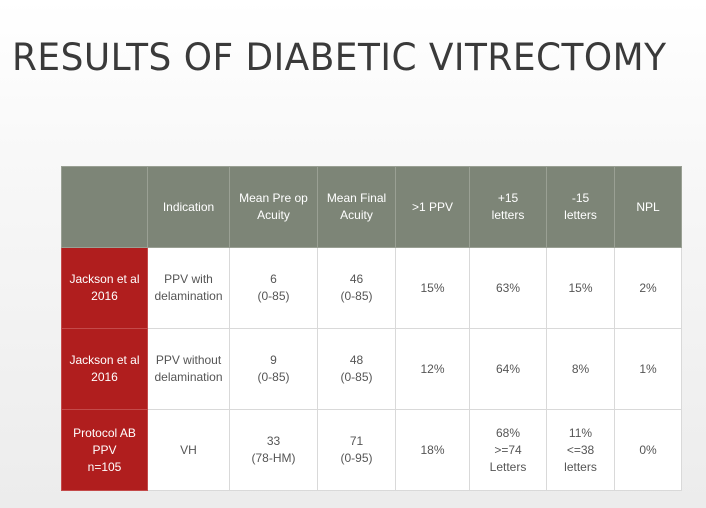  Describe the element at coordinates (273, 450) in the screenshot. I see `pre-op-acuity-cell: 33 (78-HM)` at that location.